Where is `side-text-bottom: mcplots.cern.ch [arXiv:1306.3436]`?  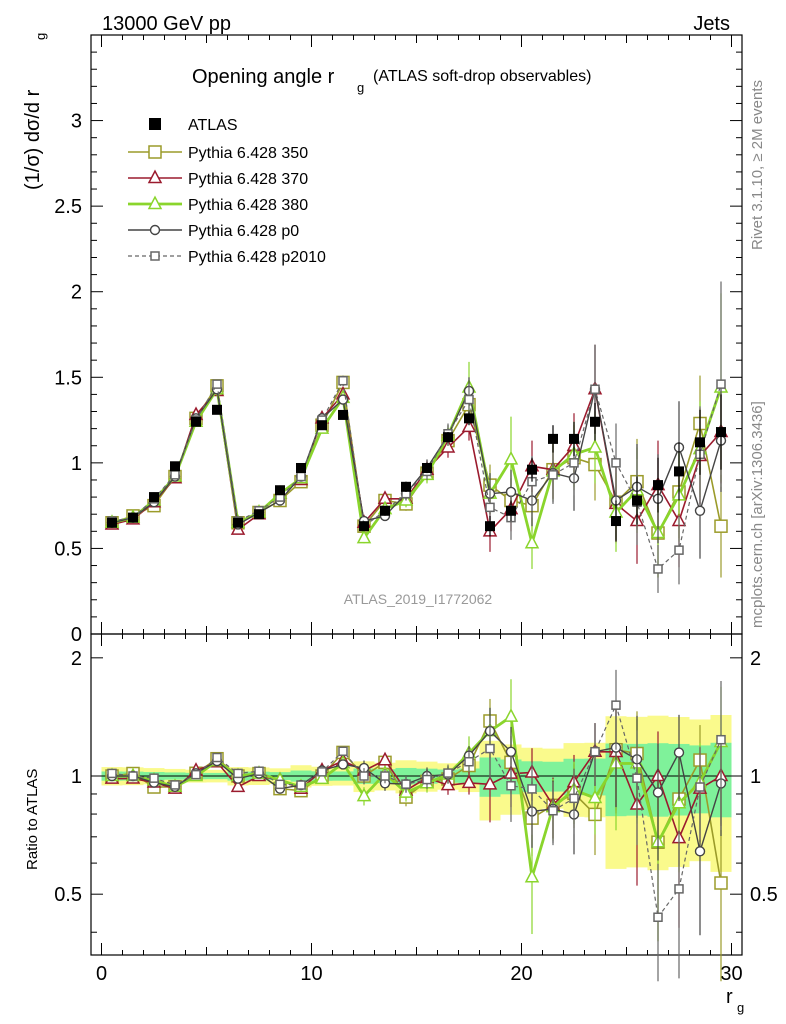
side-text-bottom: mcplots.cern.ch [arXiv:1306.3436] is located at coordinates (757, 514).